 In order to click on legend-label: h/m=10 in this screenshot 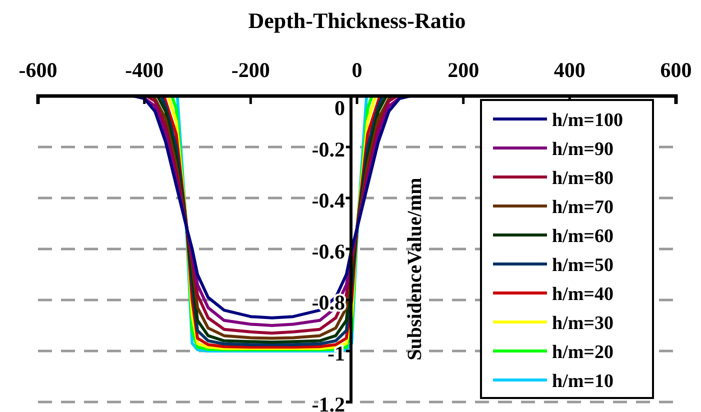, I will do `click(583, 381)`.